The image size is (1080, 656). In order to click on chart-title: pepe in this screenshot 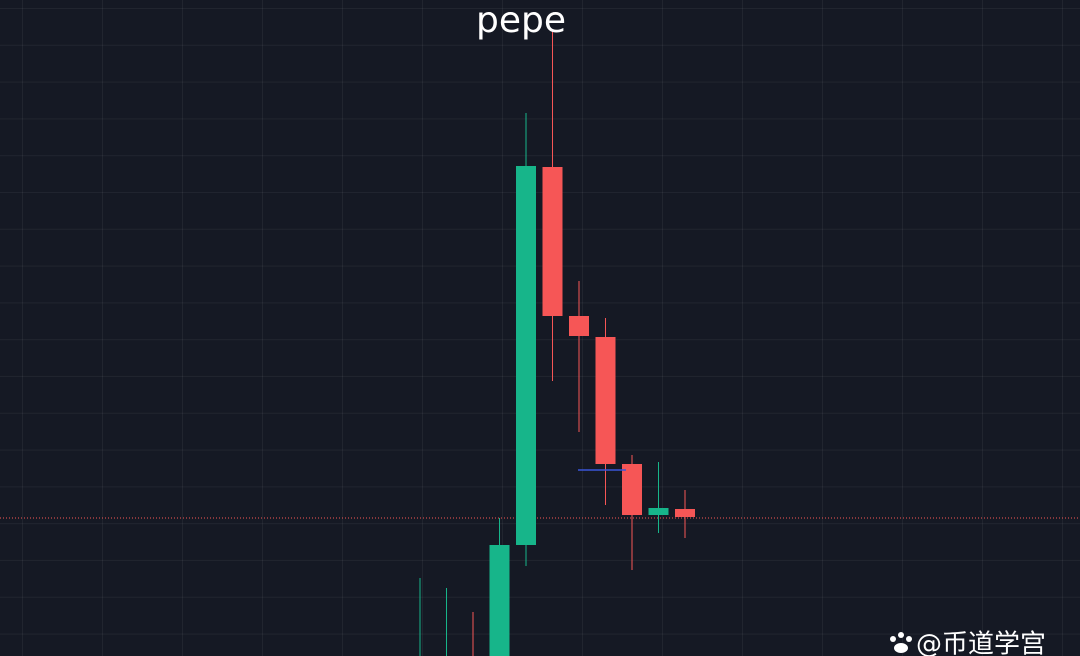, I will do `click(521, 20)`.